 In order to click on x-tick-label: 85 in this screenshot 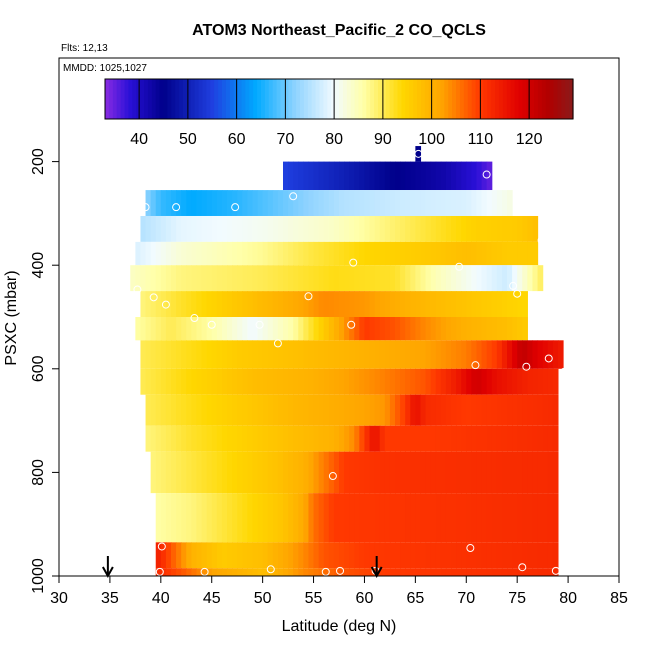, I will do `click(619, 598)`.